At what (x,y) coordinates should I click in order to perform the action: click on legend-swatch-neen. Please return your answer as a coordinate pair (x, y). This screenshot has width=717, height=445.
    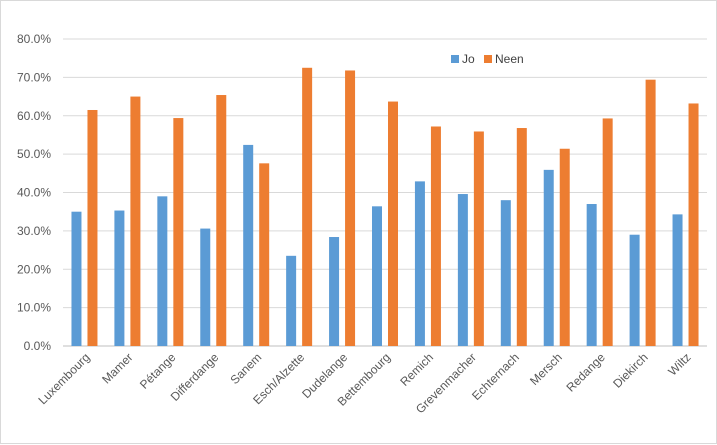
    Looking at the image, I should click on (488, 59).